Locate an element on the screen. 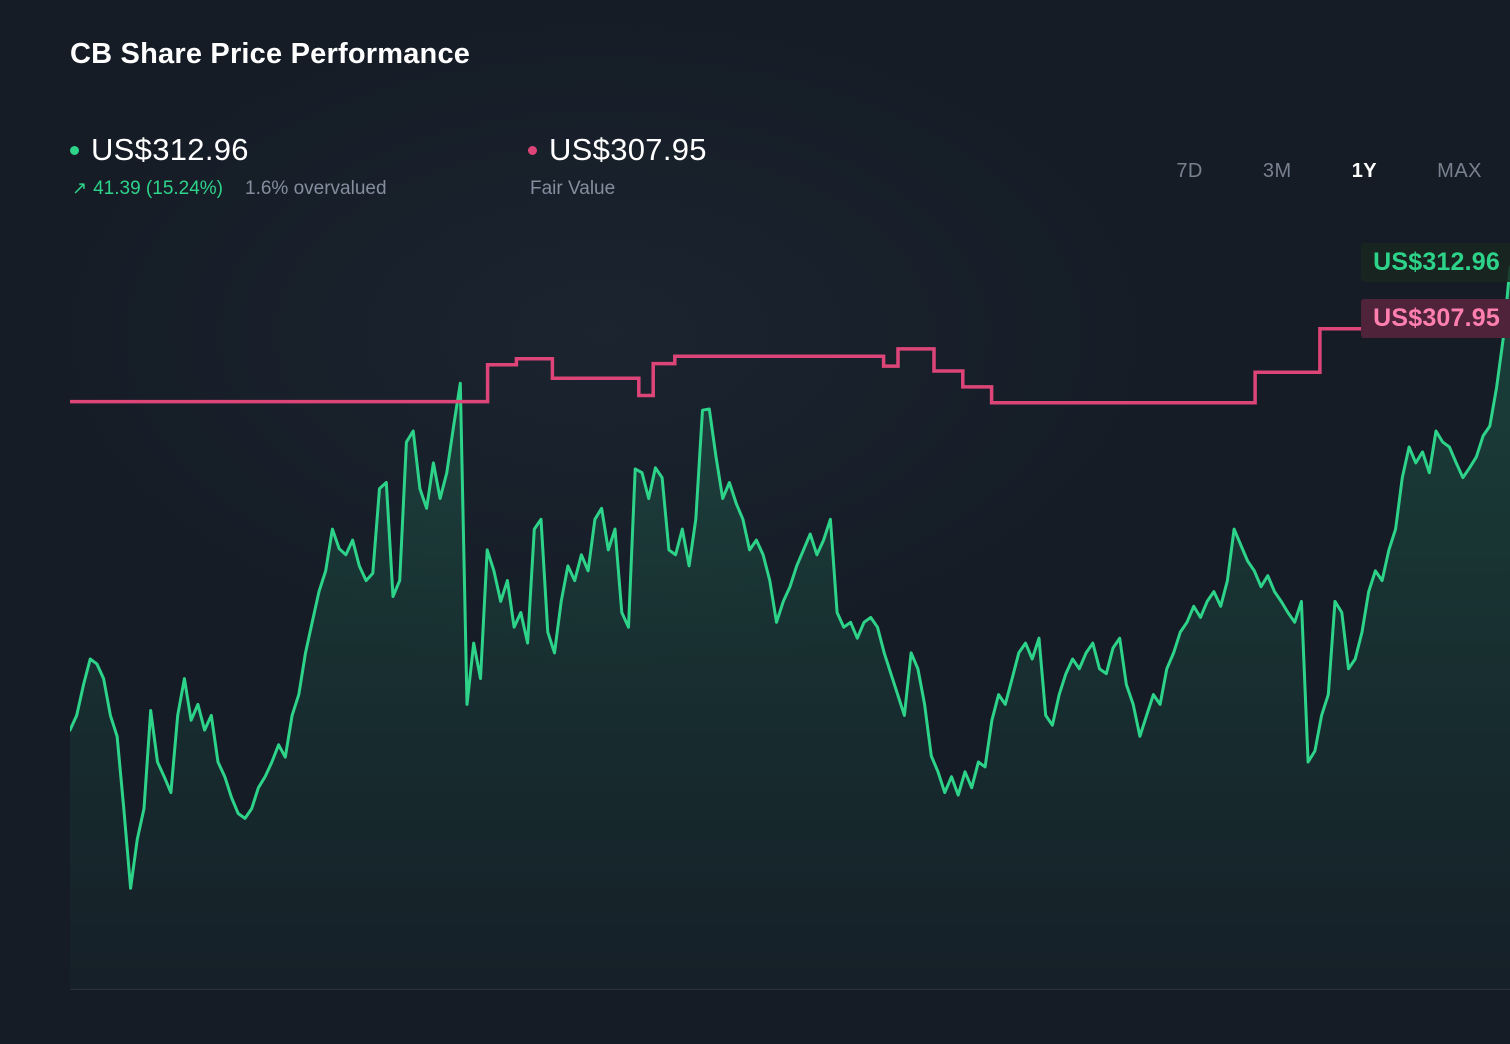 The width and height of the screenshot is (1510, 1044). fair-value-legend: US$307.95 Fair Value is located at coordinates (617, 166).